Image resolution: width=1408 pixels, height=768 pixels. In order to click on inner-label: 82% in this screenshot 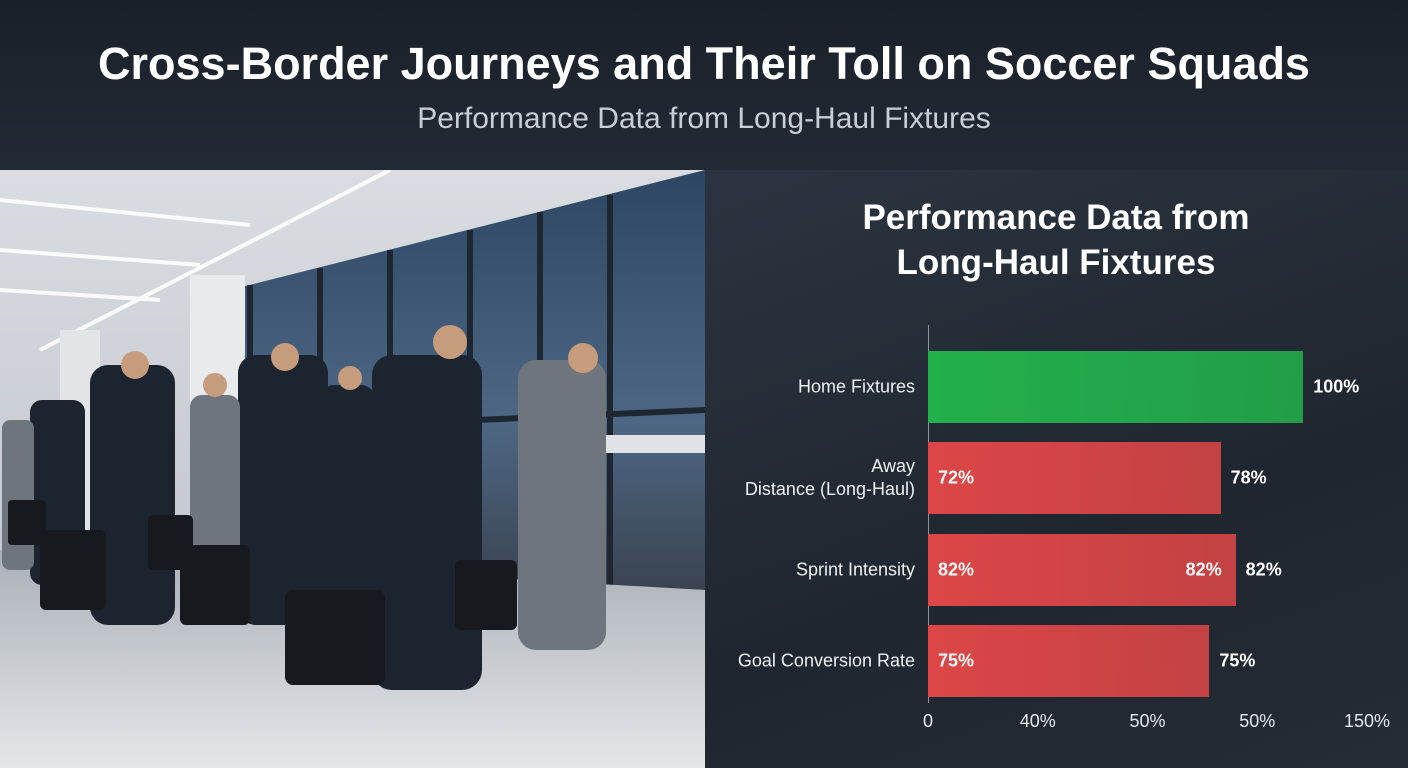, I will do `click(956, 569)`.